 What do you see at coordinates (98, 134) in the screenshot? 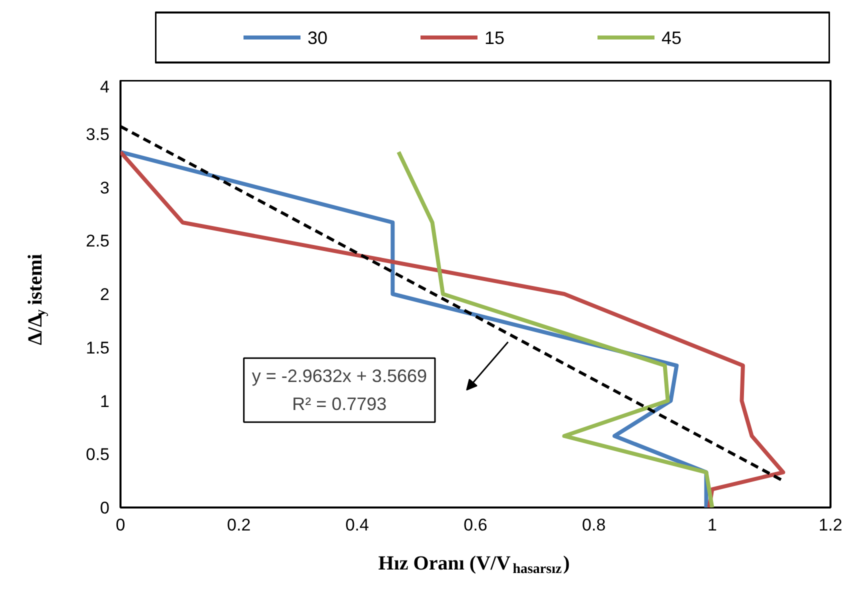
I see `y-tick-label: 3.5` at bounding box center [98, 134].